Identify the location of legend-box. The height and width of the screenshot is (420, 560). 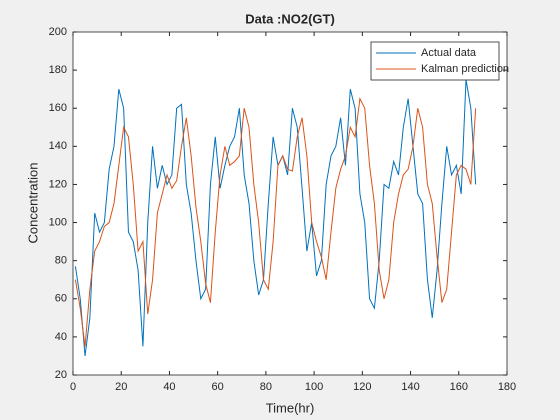
(435, 61).